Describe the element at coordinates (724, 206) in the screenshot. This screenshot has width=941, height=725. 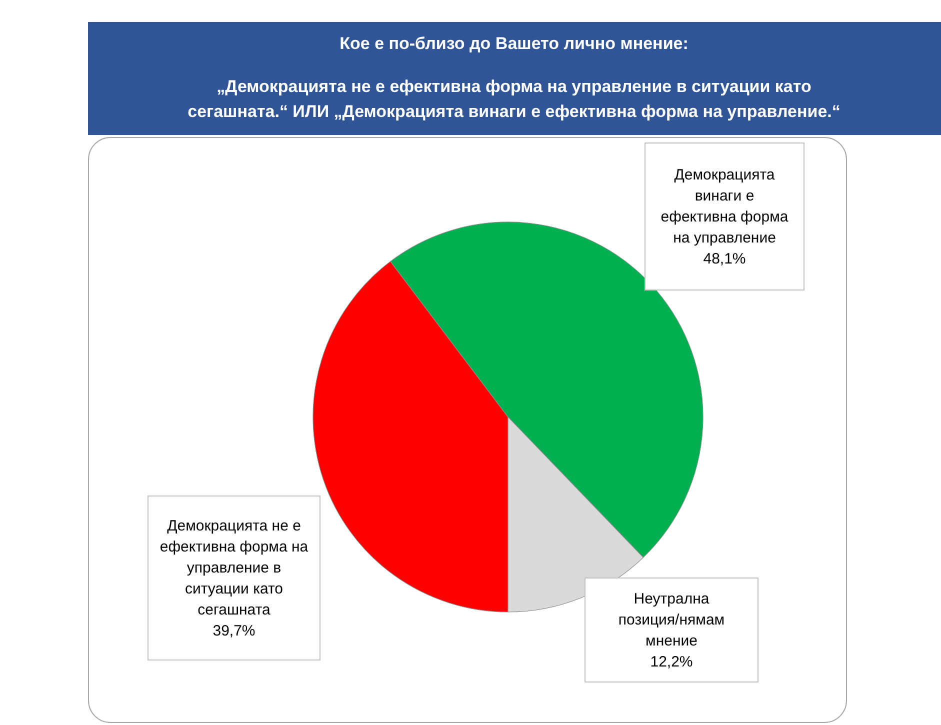
I see `slice-label: Демокрацията винаги е ефективна форма на управление` at that location.